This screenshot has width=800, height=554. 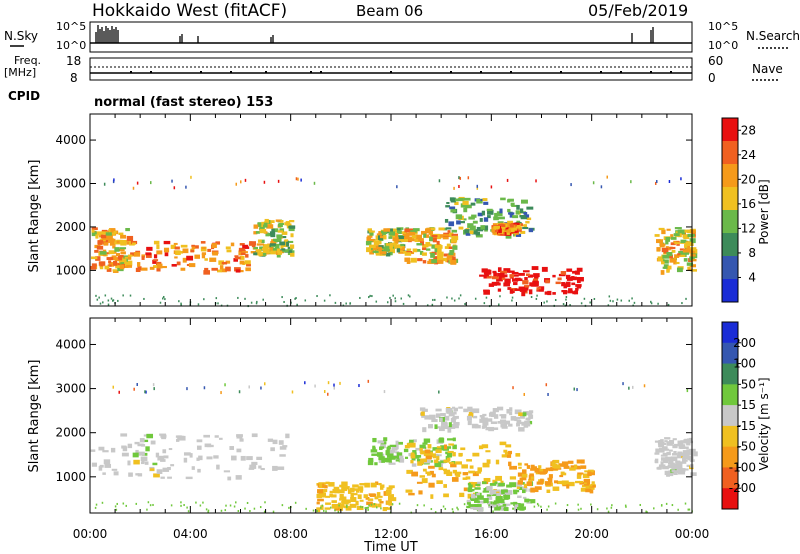 What do you see at coordinates (189, 11) in the screenshot?
I see `station-title: Hokkaido West (fitACF)` at bounding box center [189, 11].